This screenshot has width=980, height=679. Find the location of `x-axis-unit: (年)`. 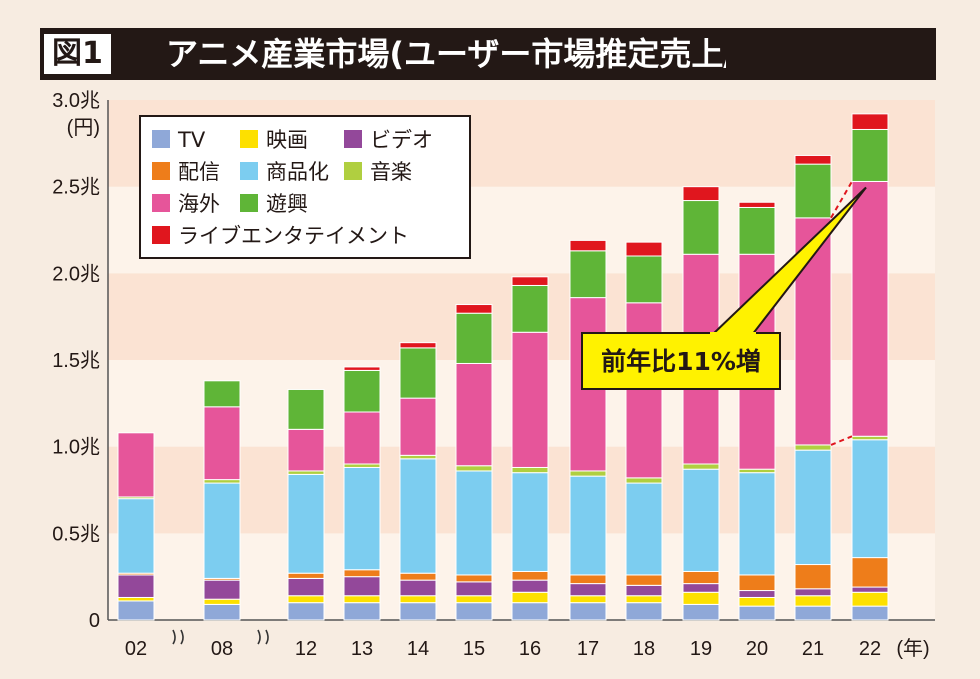

x-axis-unit: (年) is located at coordinates (912, 648).